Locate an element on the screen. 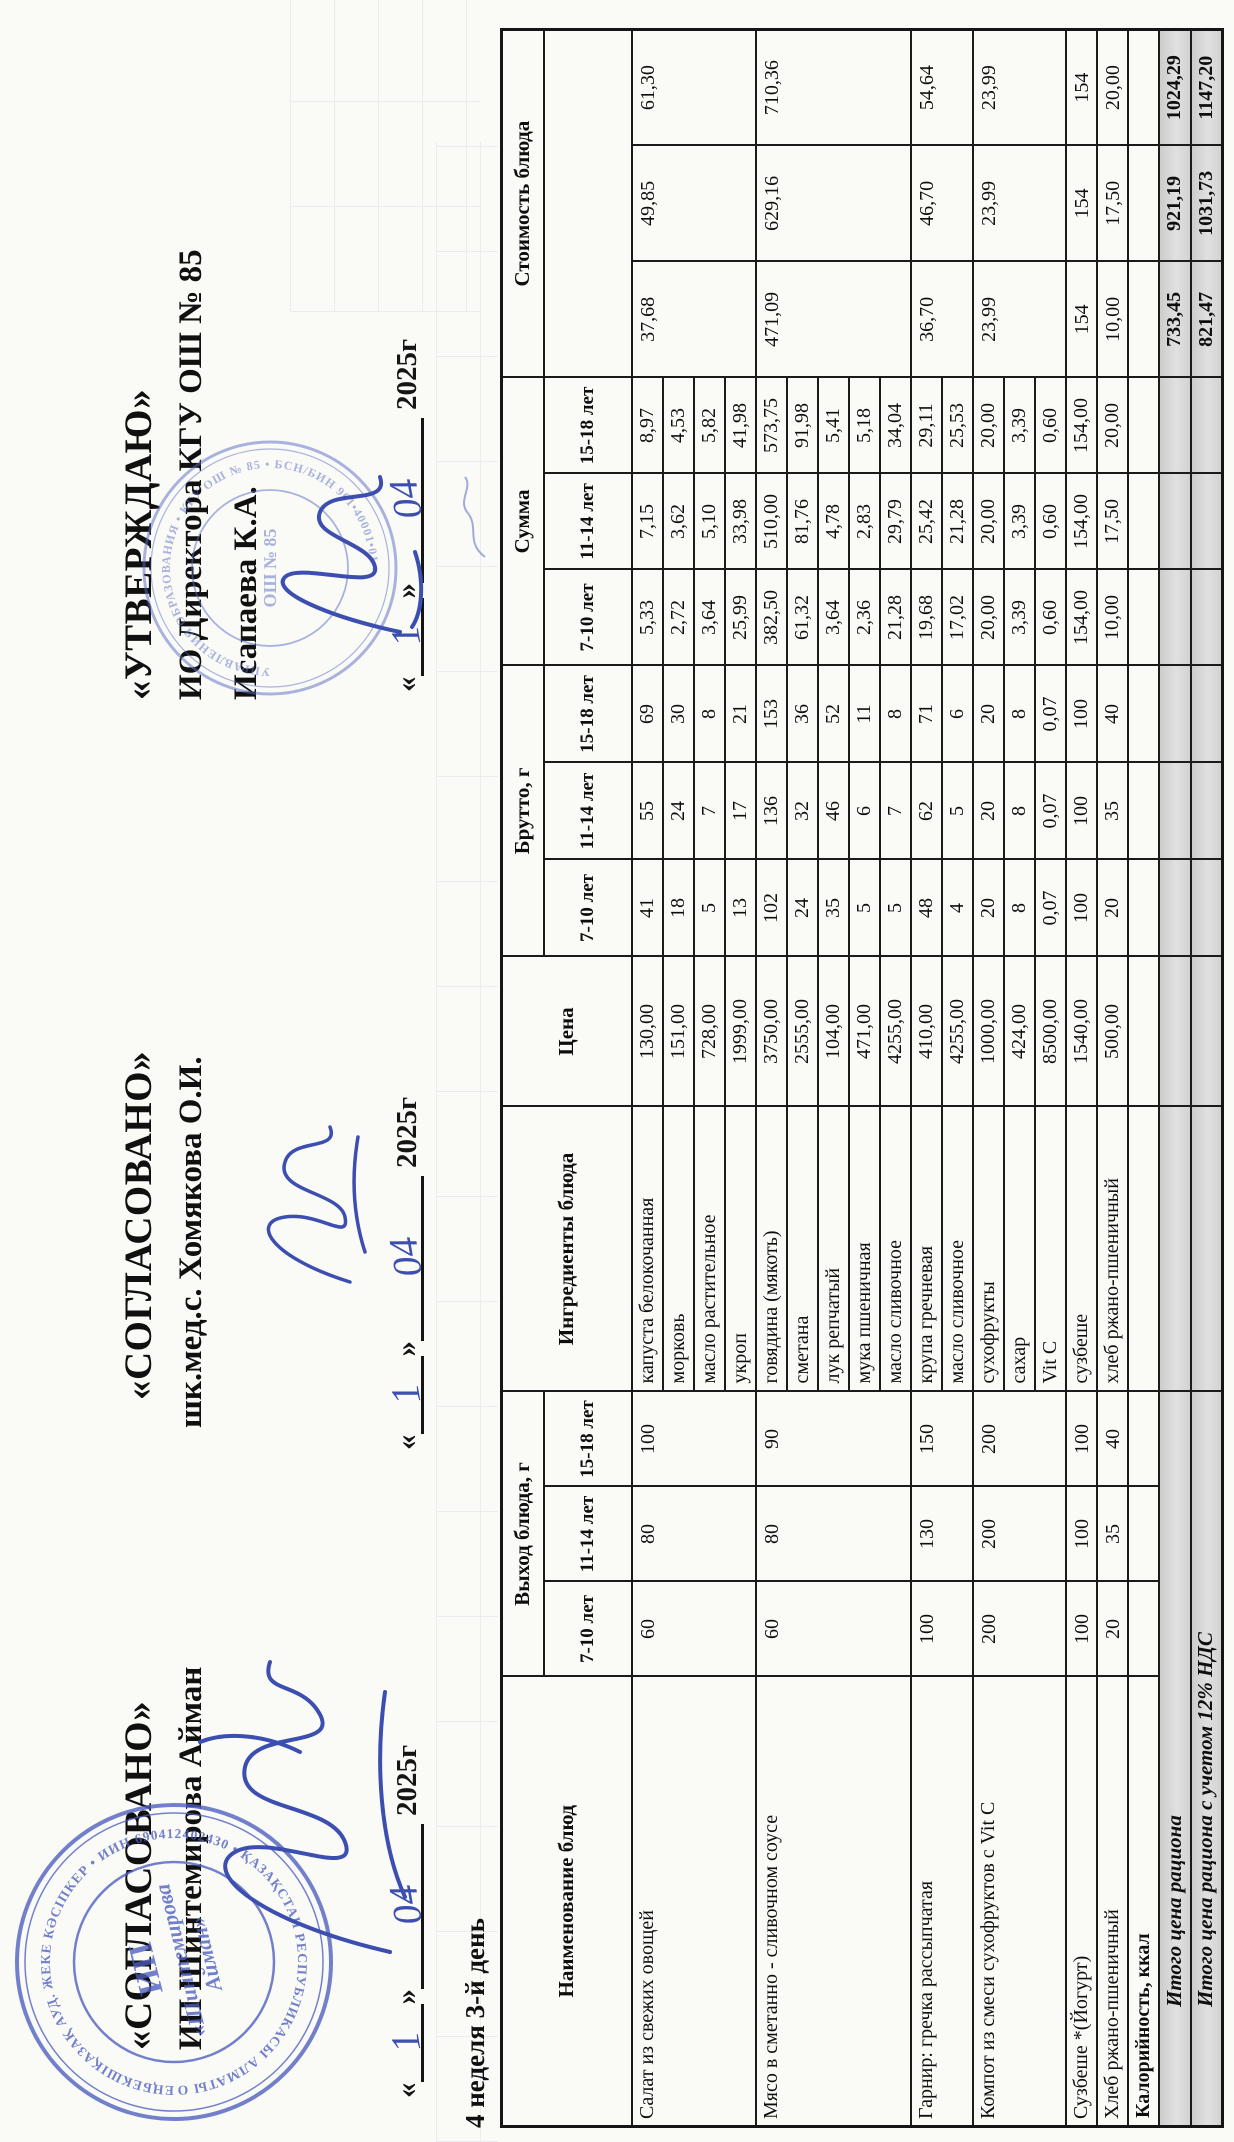 Image resolution: width=1234 pixels, height=2142 pixels. brutto-cell: 35 is located at coordinates (1112, 811).